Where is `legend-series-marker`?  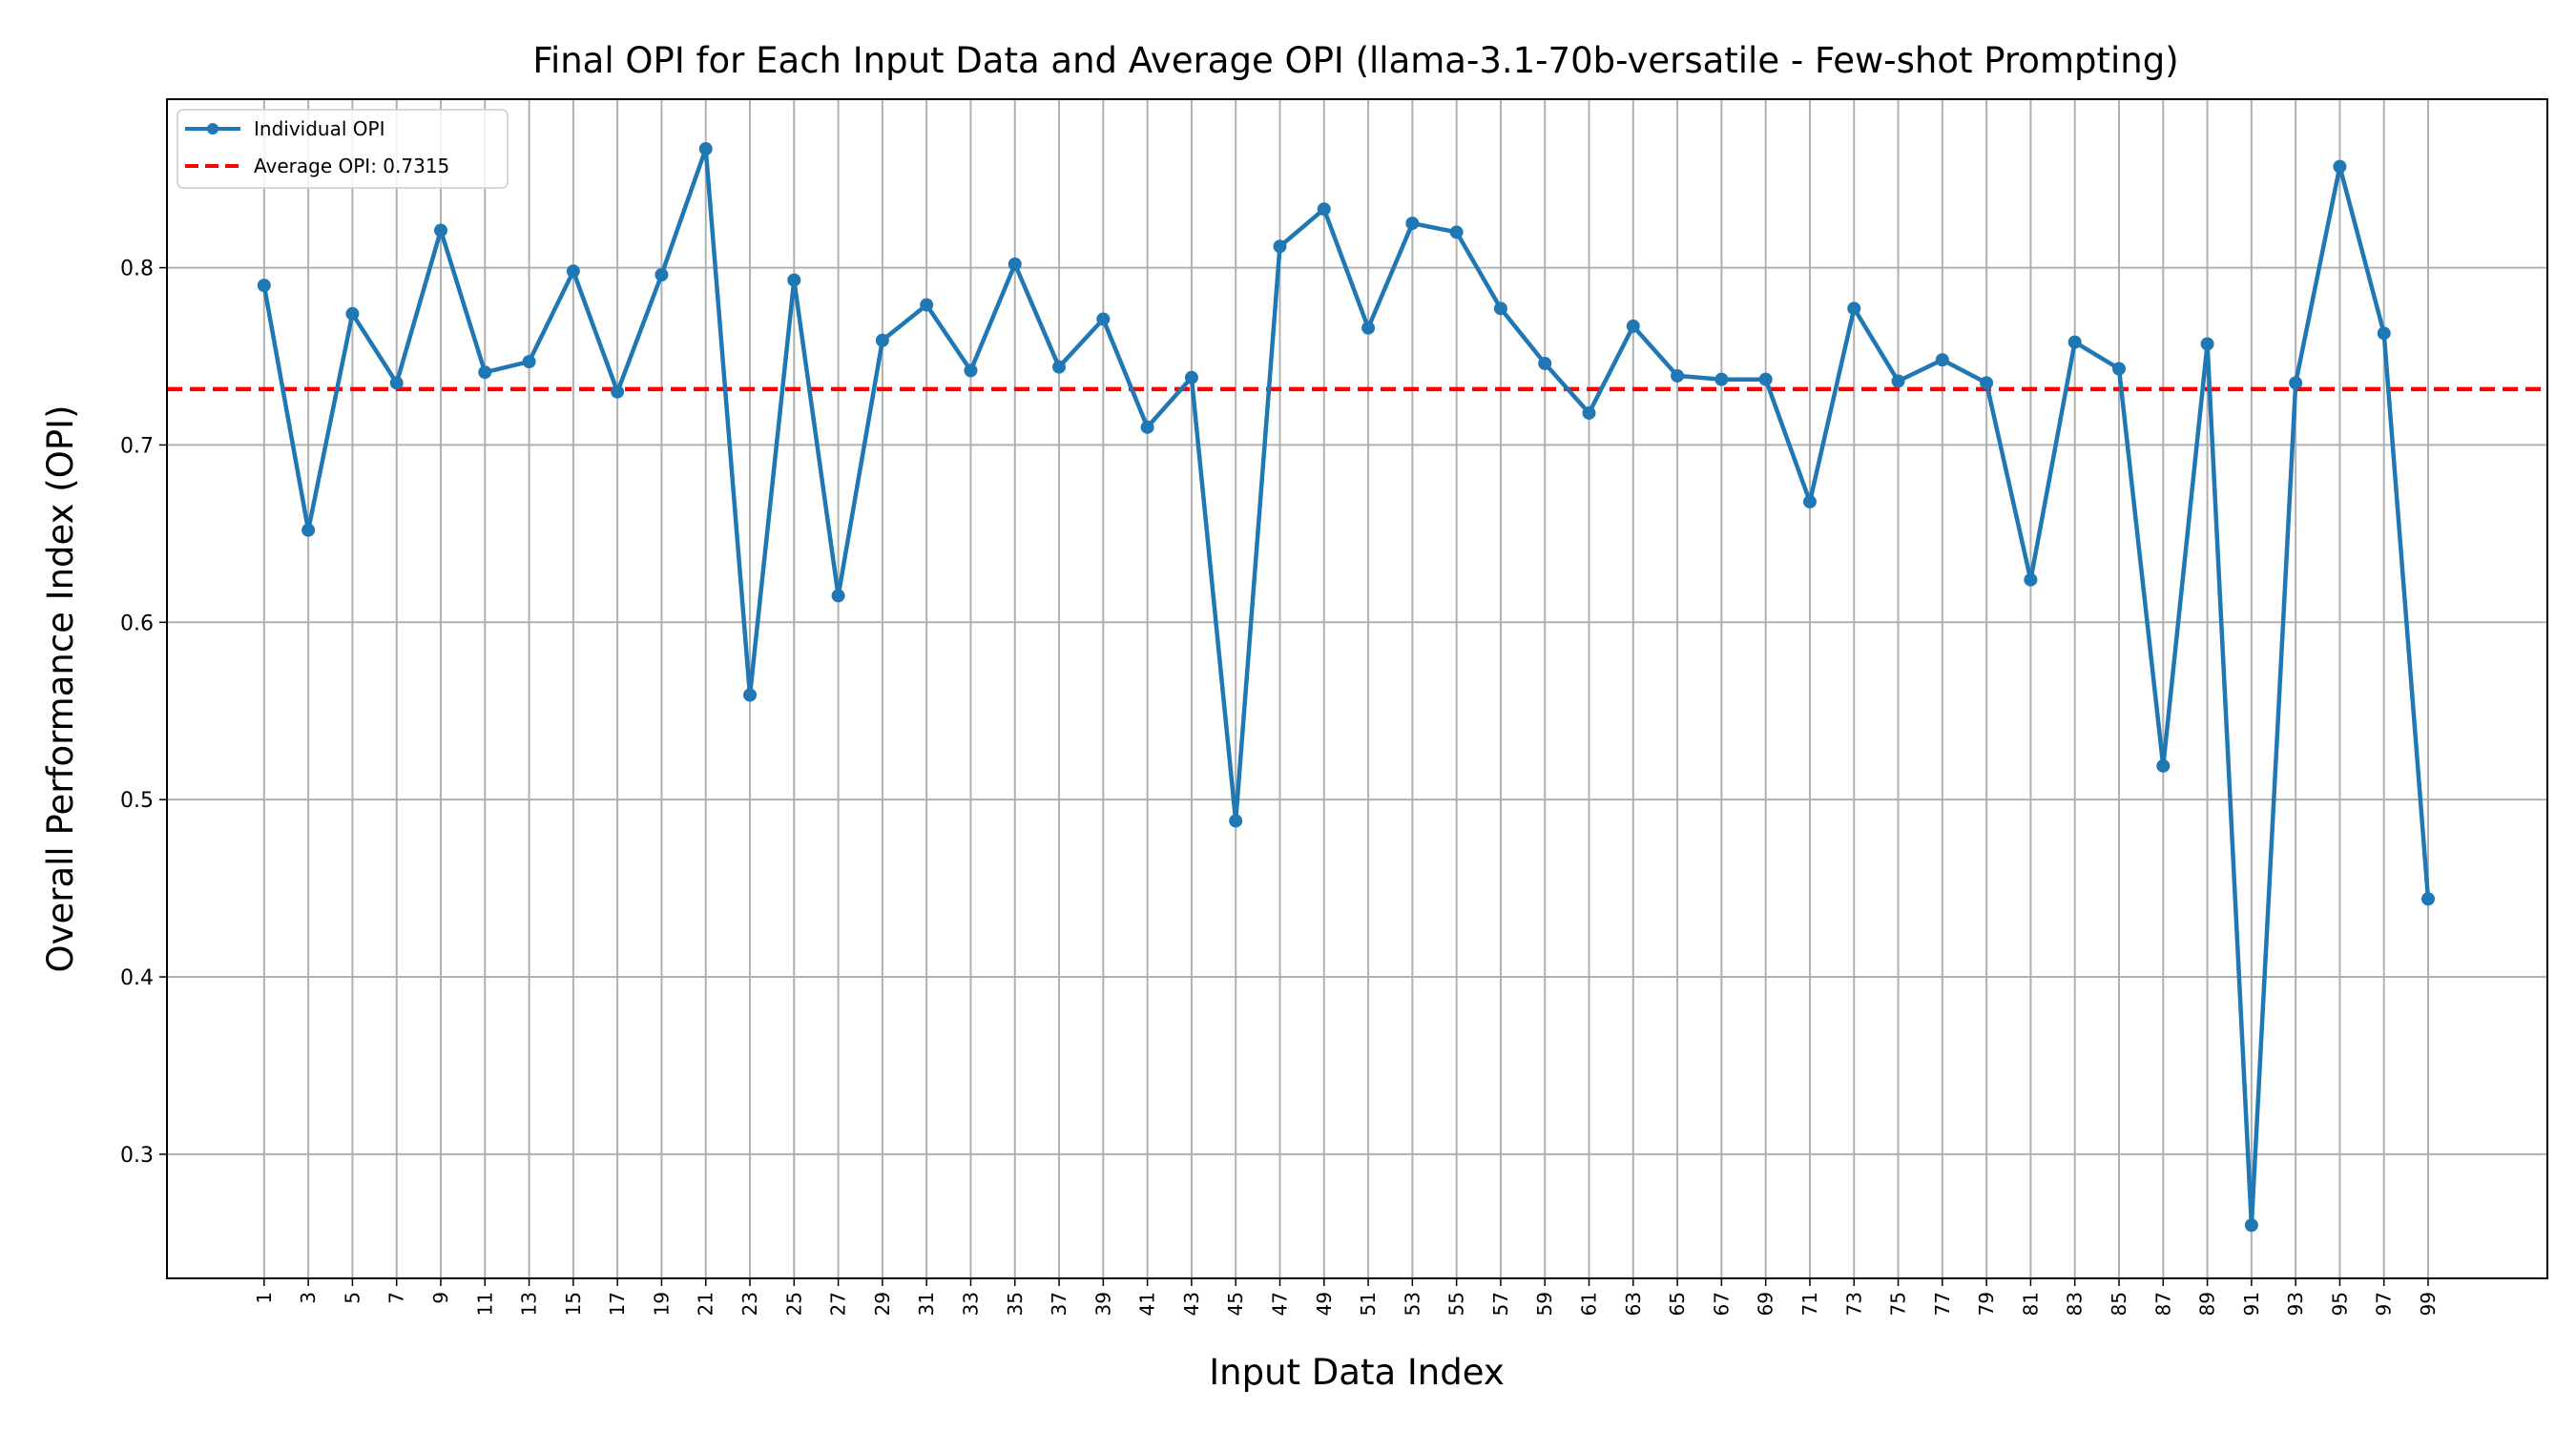 legend-series-marker is located at coordinates (212, 129).